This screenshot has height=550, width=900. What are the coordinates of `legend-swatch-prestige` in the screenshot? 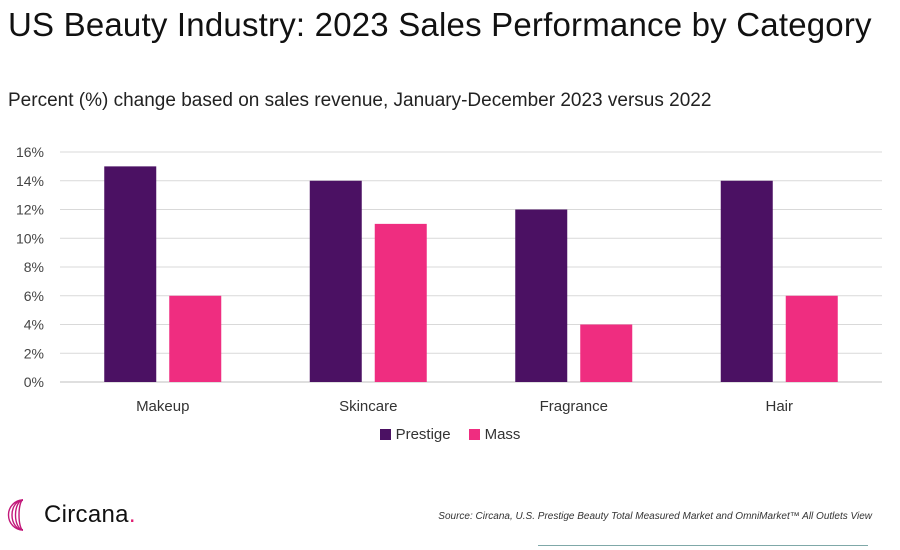 It's located at (385, 434).